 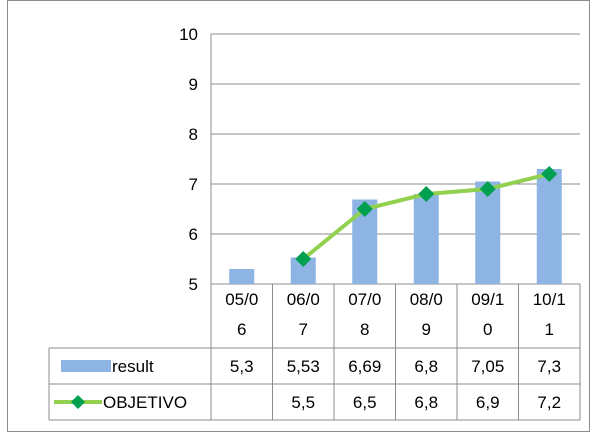 I want to click on x-tick-label: 6, so click(x=241, y=329).